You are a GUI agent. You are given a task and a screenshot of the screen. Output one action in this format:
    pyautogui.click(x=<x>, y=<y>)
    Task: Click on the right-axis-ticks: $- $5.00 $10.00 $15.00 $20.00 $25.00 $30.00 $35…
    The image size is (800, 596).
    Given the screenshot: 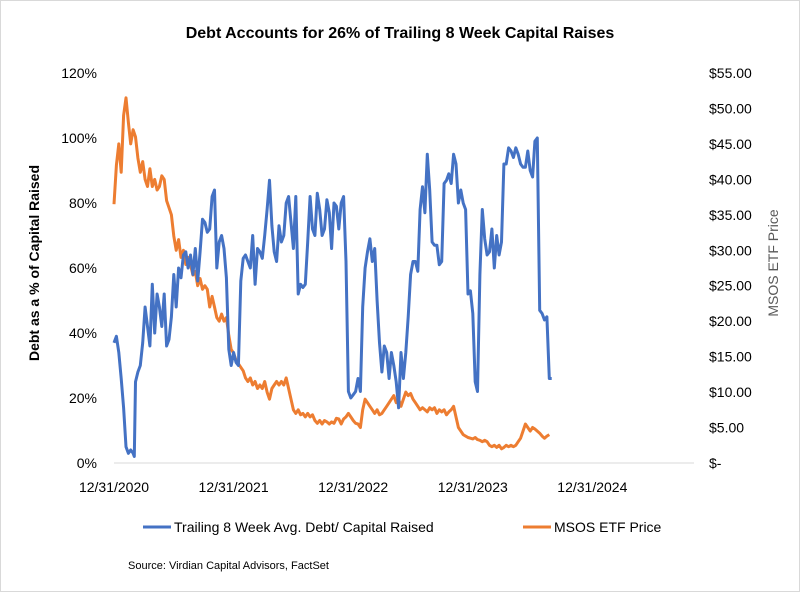 What is the action you would take?
    pyautogui.click(x=730, y=268)
    